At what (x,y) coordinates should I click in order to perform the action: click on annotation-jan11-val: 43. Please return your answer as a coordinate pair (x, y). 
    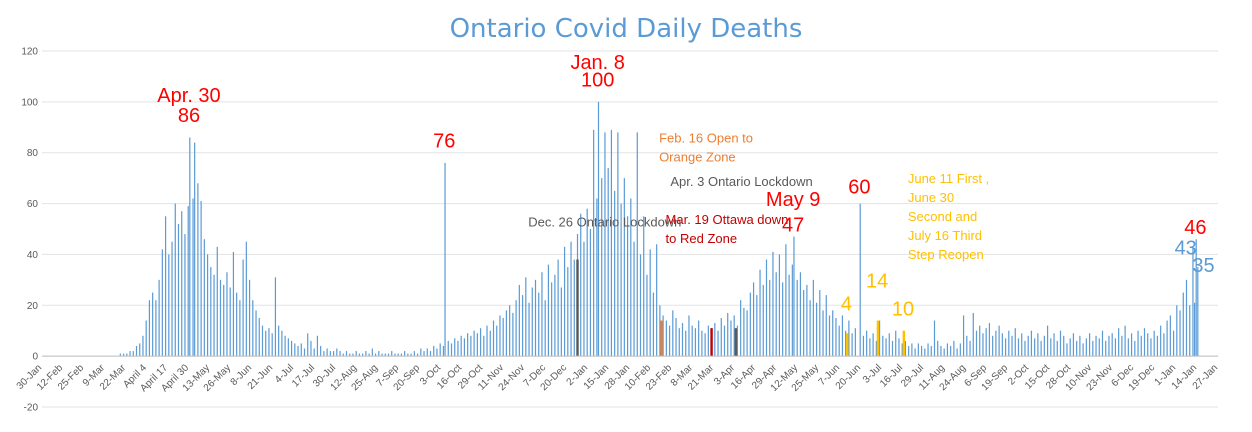
    Looking at the image, I should click on (1186, 248).